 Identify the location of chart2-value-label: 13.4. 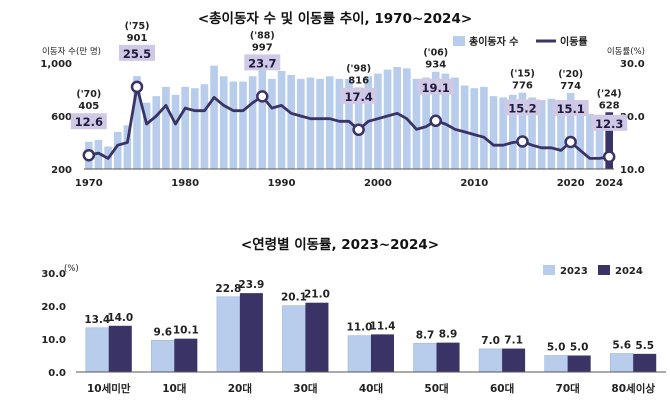
(97, 320).